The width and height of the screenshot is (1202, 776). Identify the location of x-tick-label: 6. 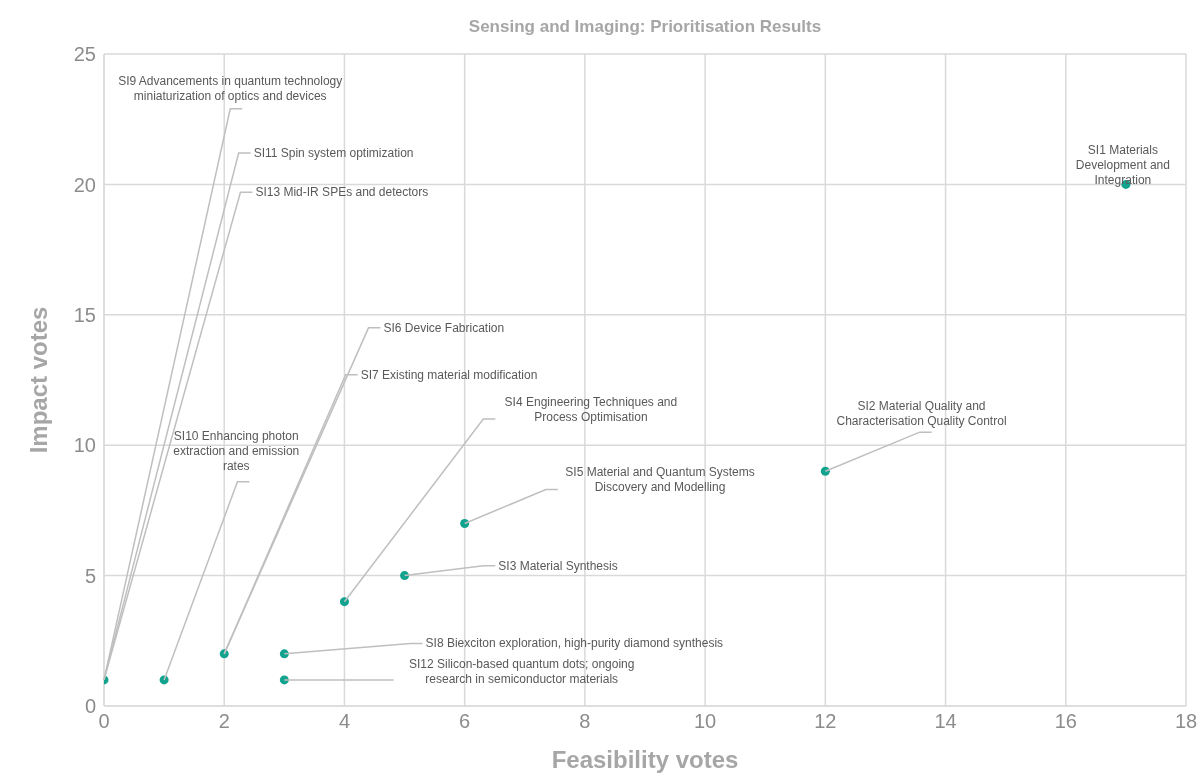
(465, 721).